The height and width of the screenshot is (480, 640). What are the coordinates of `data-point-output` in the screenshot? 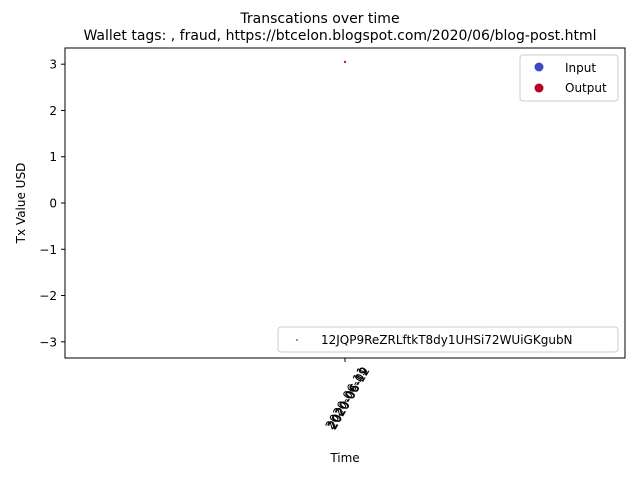 It's located at (345, 61).